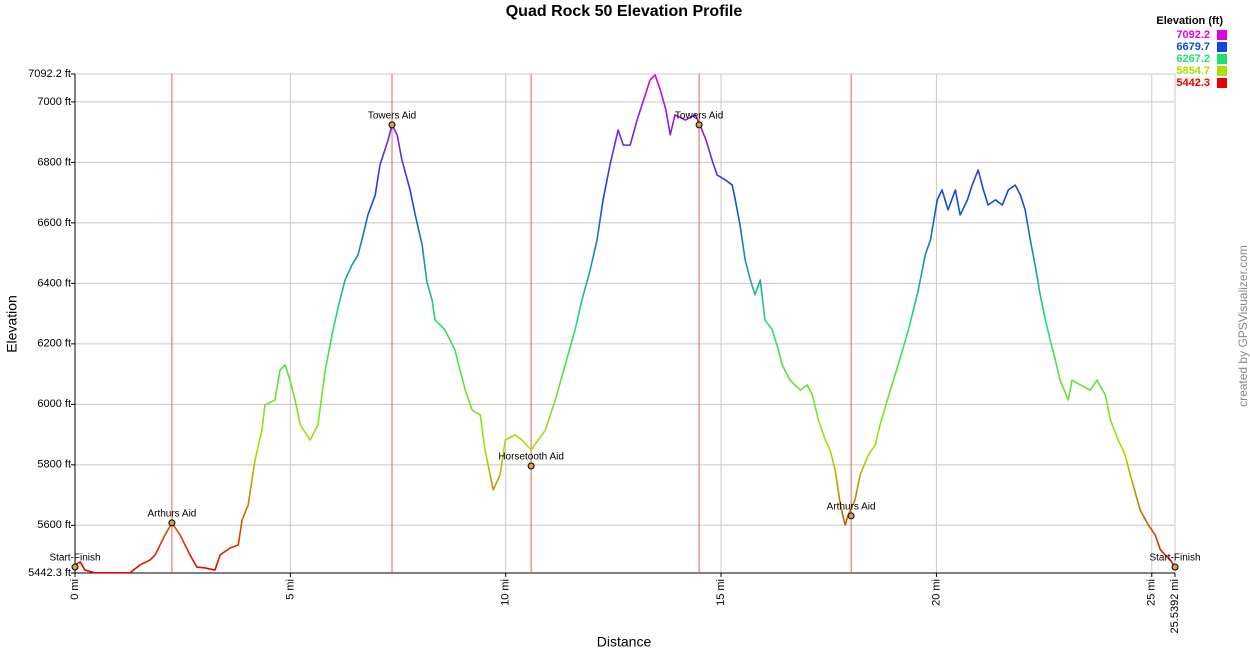 This screenshot has height=655, width=1250. What do you see at coordinates (54, 223) in the screenshot?
I see `y-tick-label: 6600 ft` at bounding box center [54, 223].